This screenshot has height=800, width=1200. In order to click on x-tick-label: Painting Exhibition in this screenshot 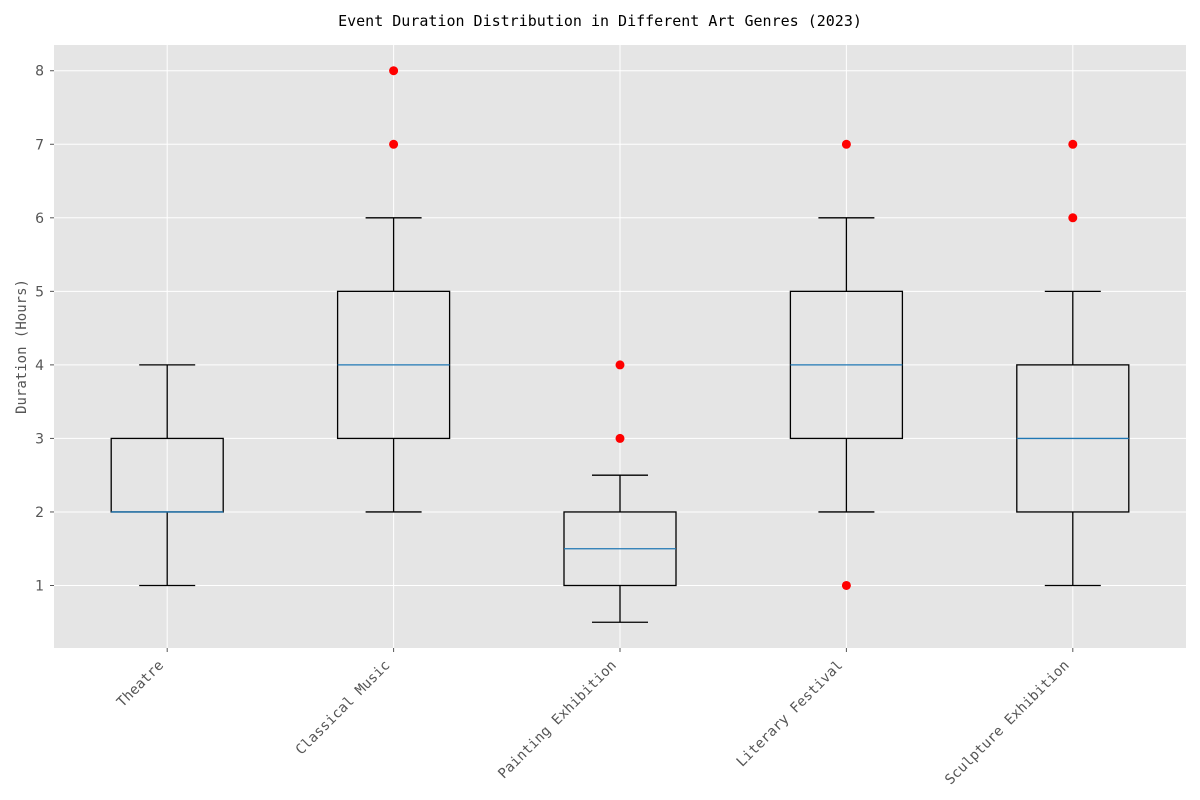, I will do `click(557, 720)`.